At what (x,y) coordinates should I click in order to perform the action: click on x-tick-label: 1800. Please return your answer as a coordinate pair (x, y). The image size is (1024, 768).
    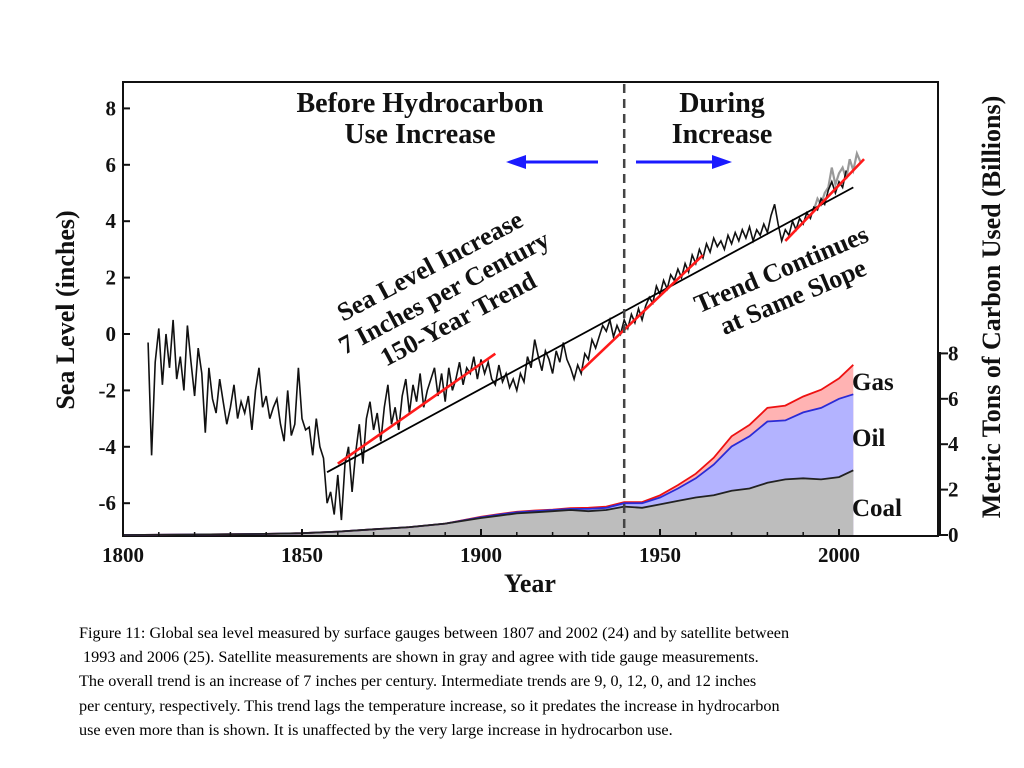
    Looking at the image, I should click on (123, 555).